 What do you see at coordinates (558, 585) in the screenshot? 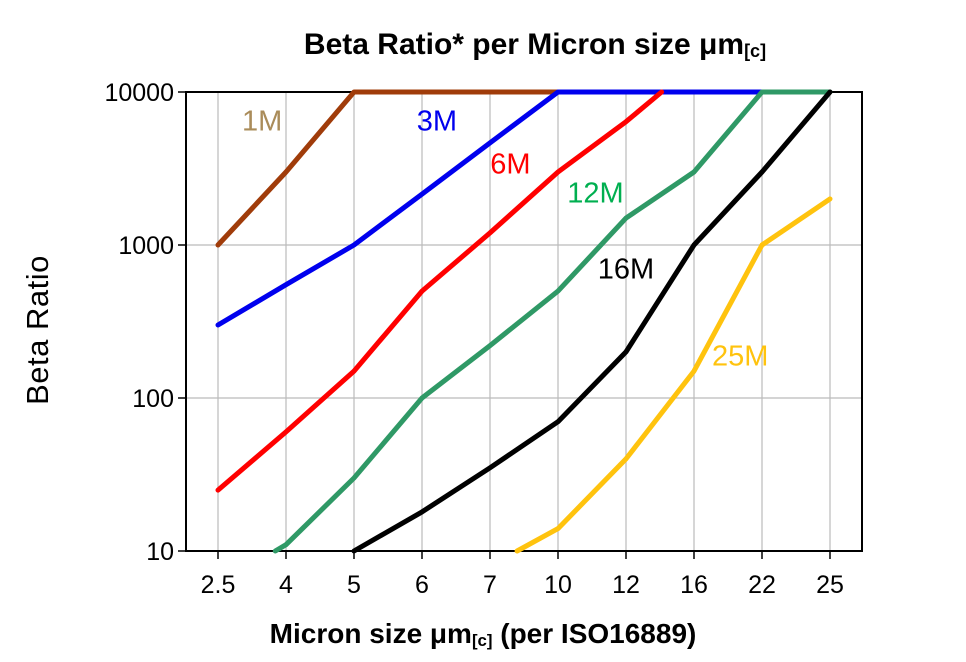
I see `x-tick-label-10: 10` at bounding box center [558, 585].